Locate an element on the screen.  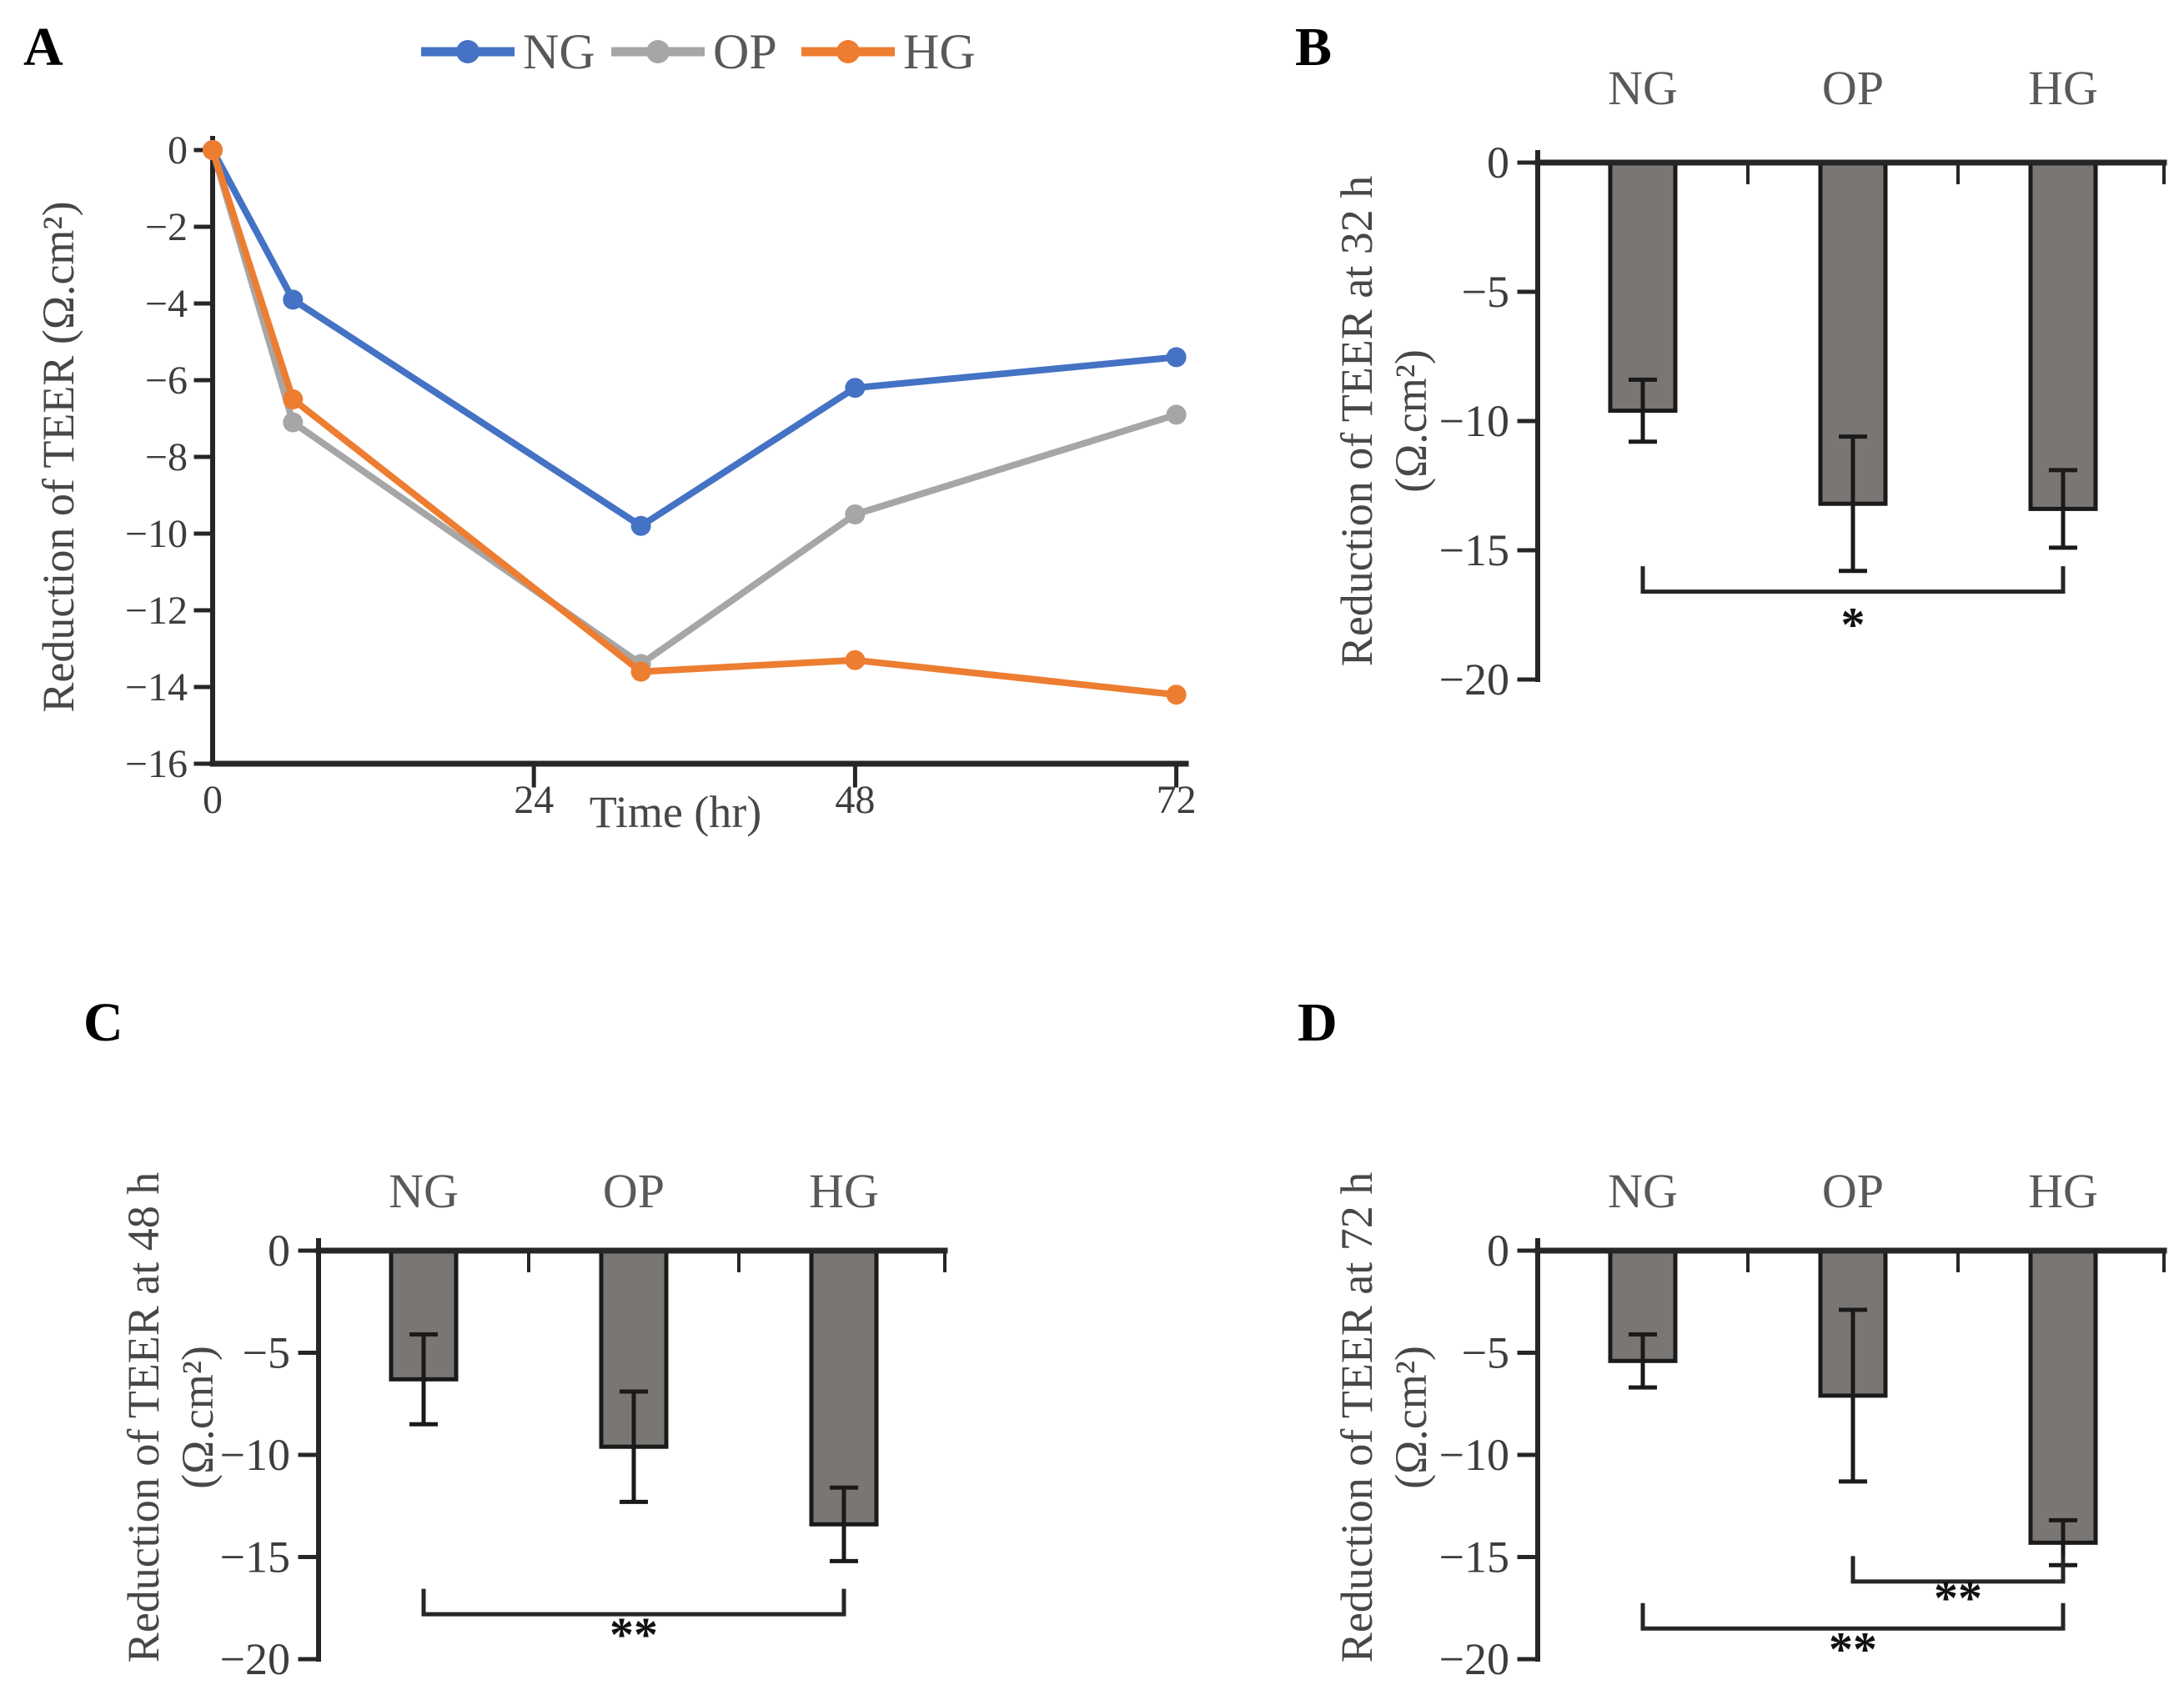
panel-d-chart: 0 −5 −10 −15 −20 NG OP HG ** ** is located at coordinates (1803, 1424).